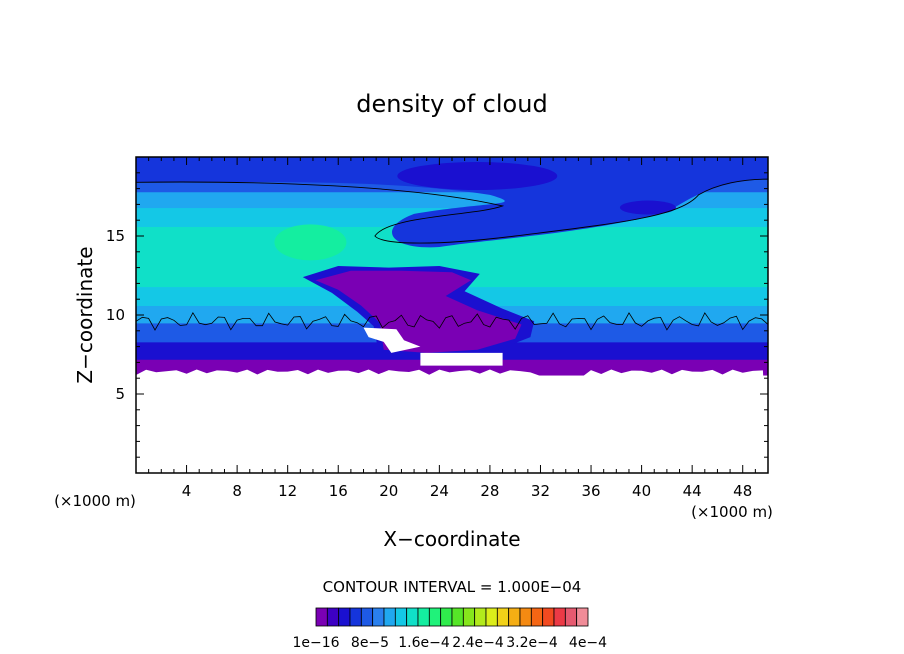  What do you see at coordinates (310, 242) in the screenshot?
I see `green-maximum` at bounding box center [310, 242].